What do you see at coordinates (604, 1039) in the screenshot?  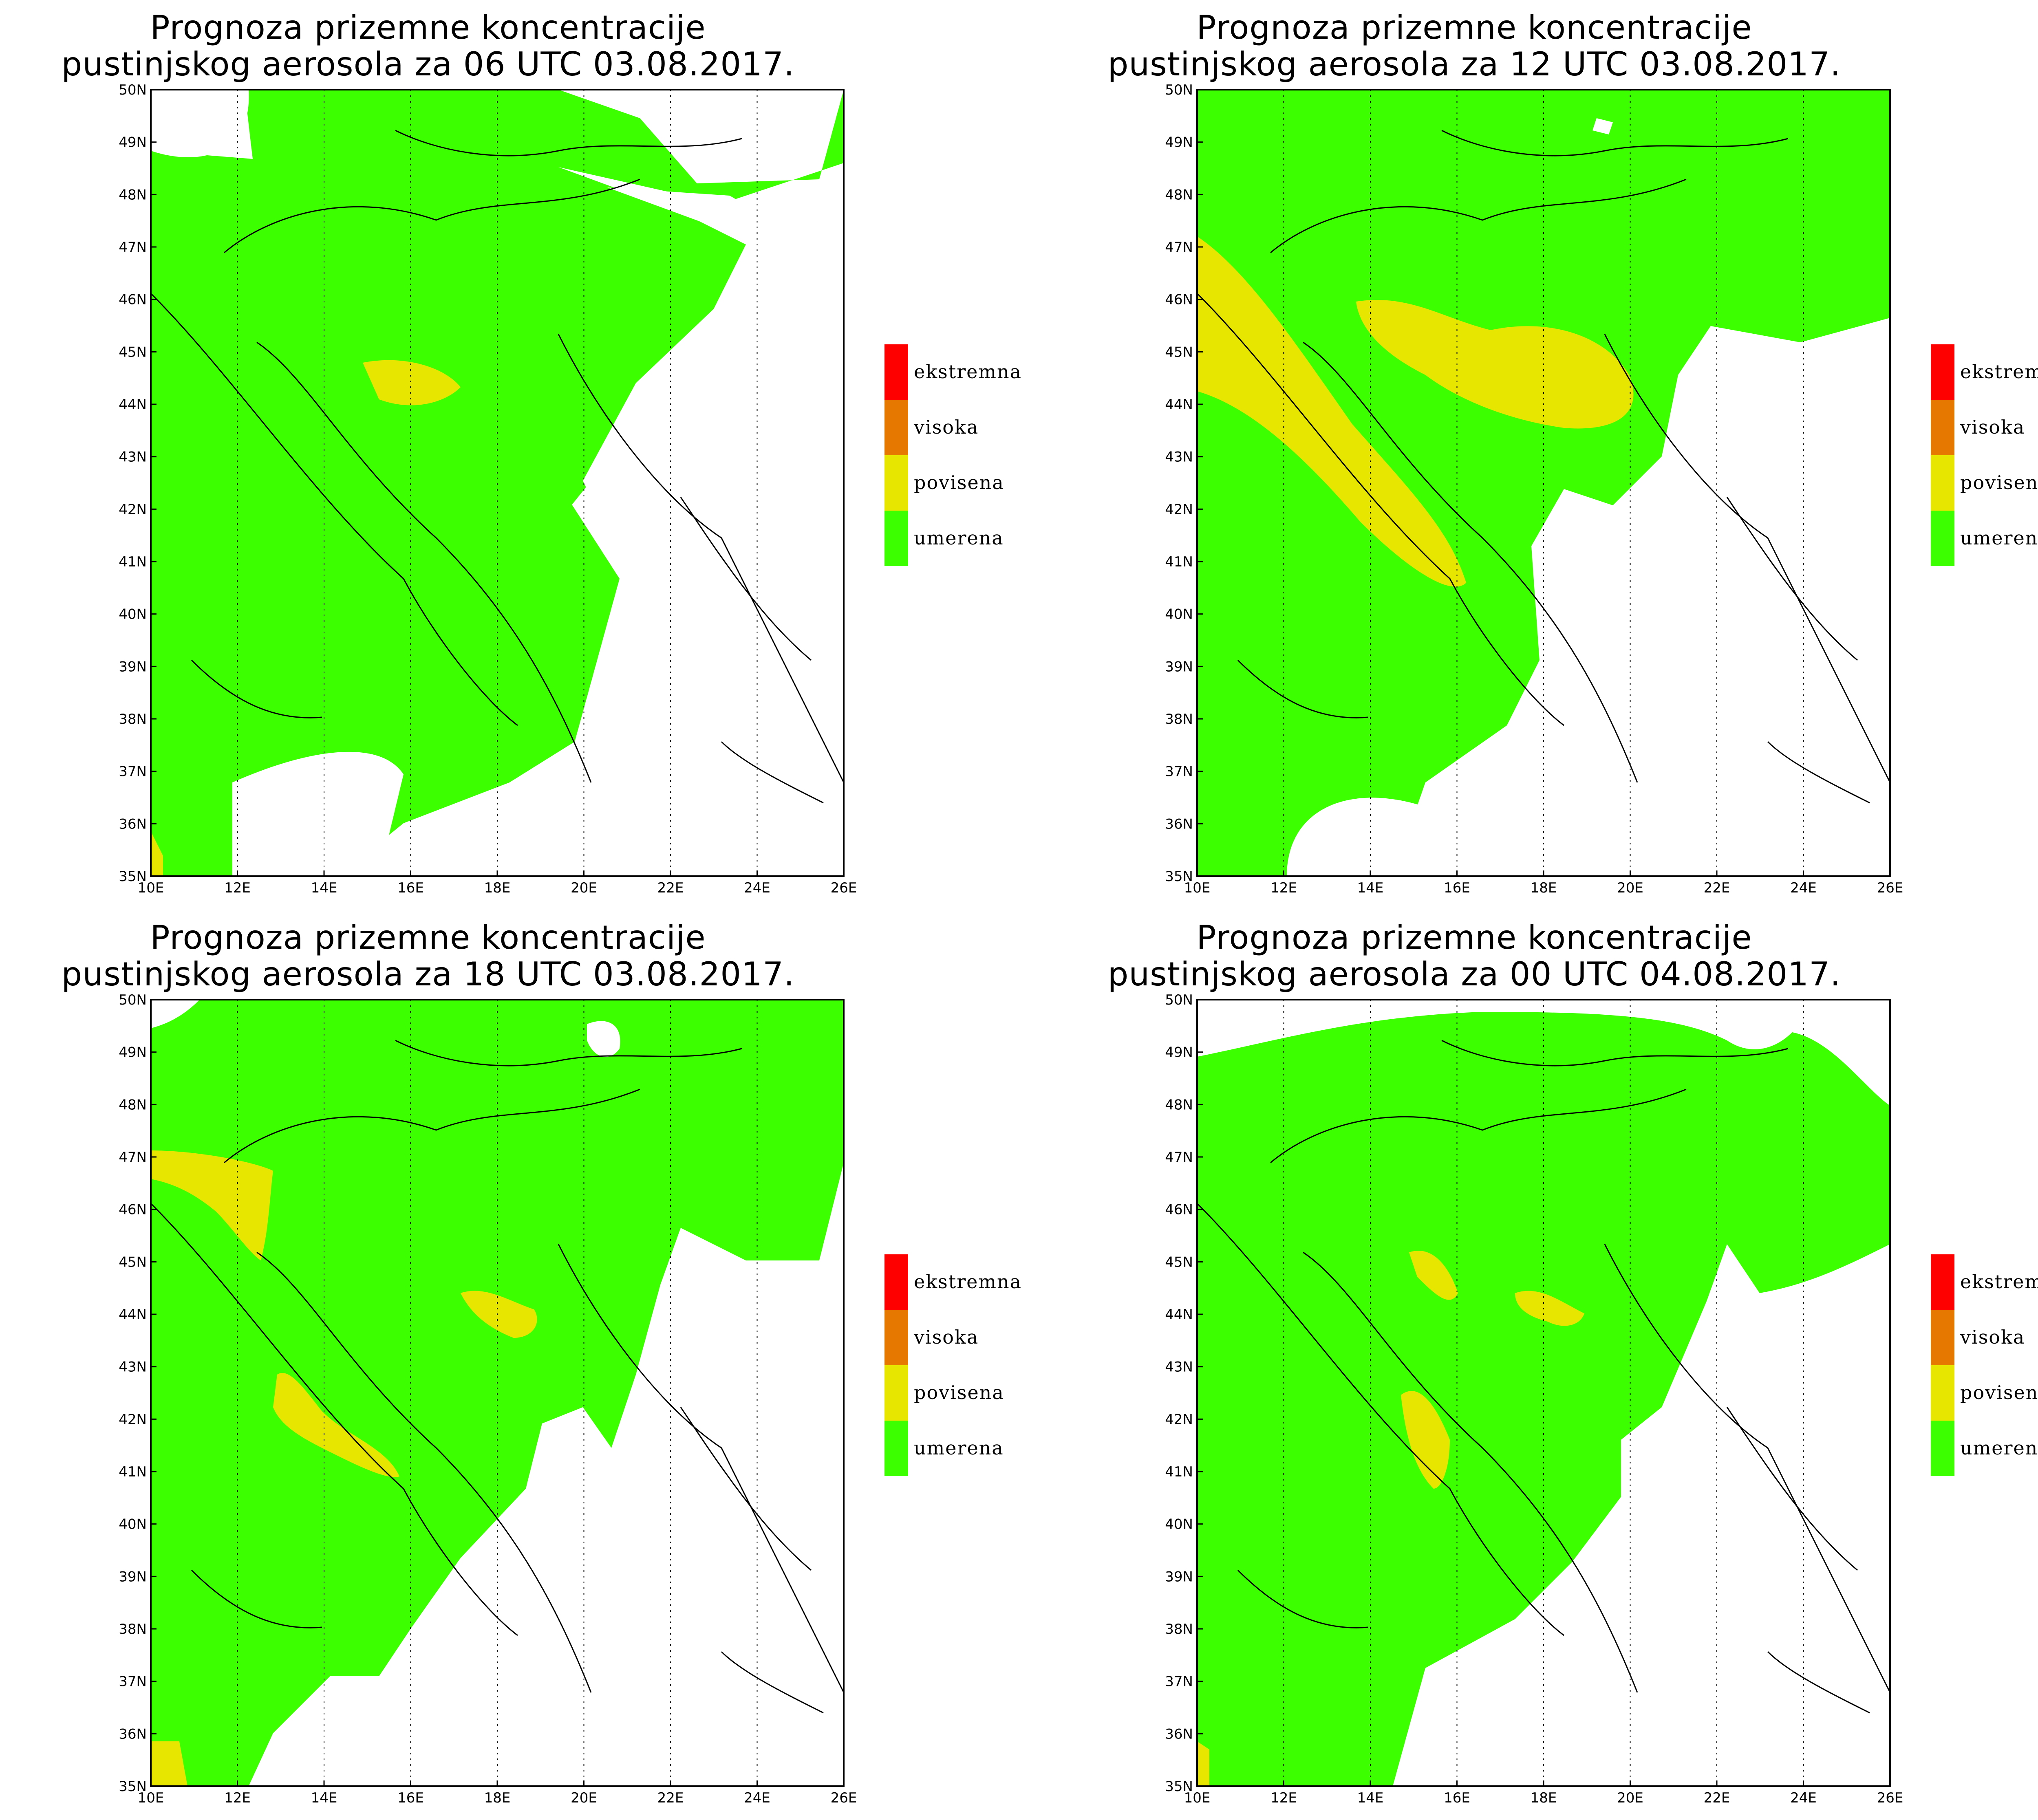 I see `white-top` at bounding box center [604, 1039].